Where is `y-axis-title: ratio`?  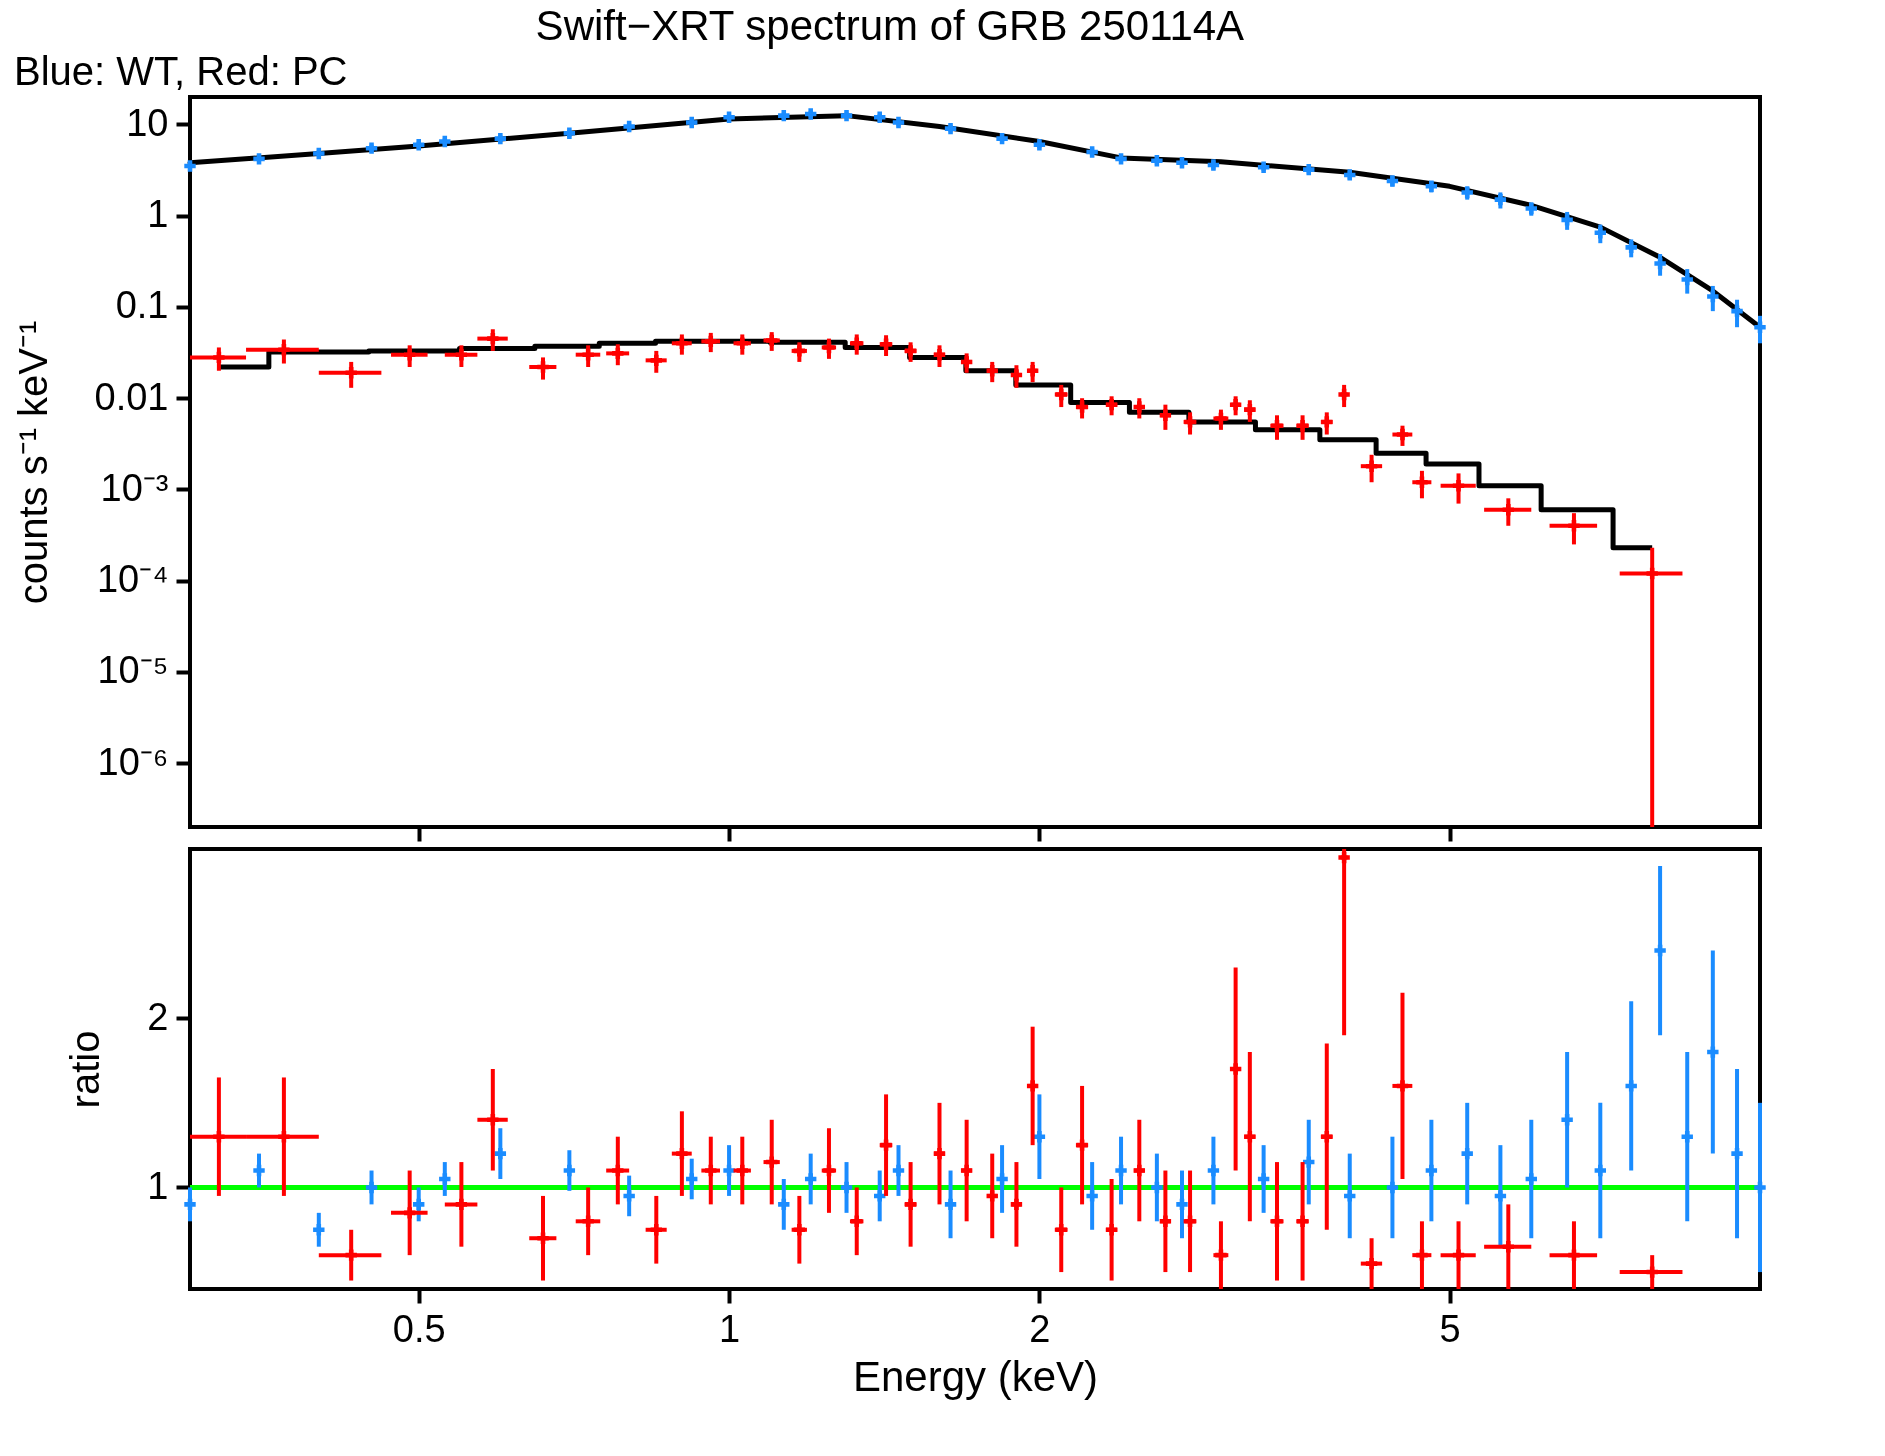 y-axis-title: ratio is located at coordinates (85, 1069).